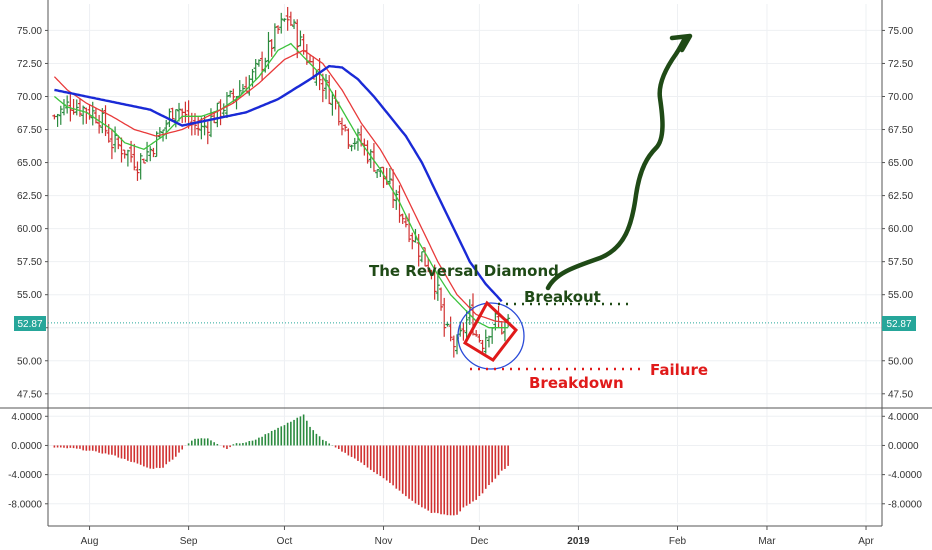  What do you see at coordinates (490, 331) in the screenshot?
I see `diamond-shape` at bounding box center [490, 331].